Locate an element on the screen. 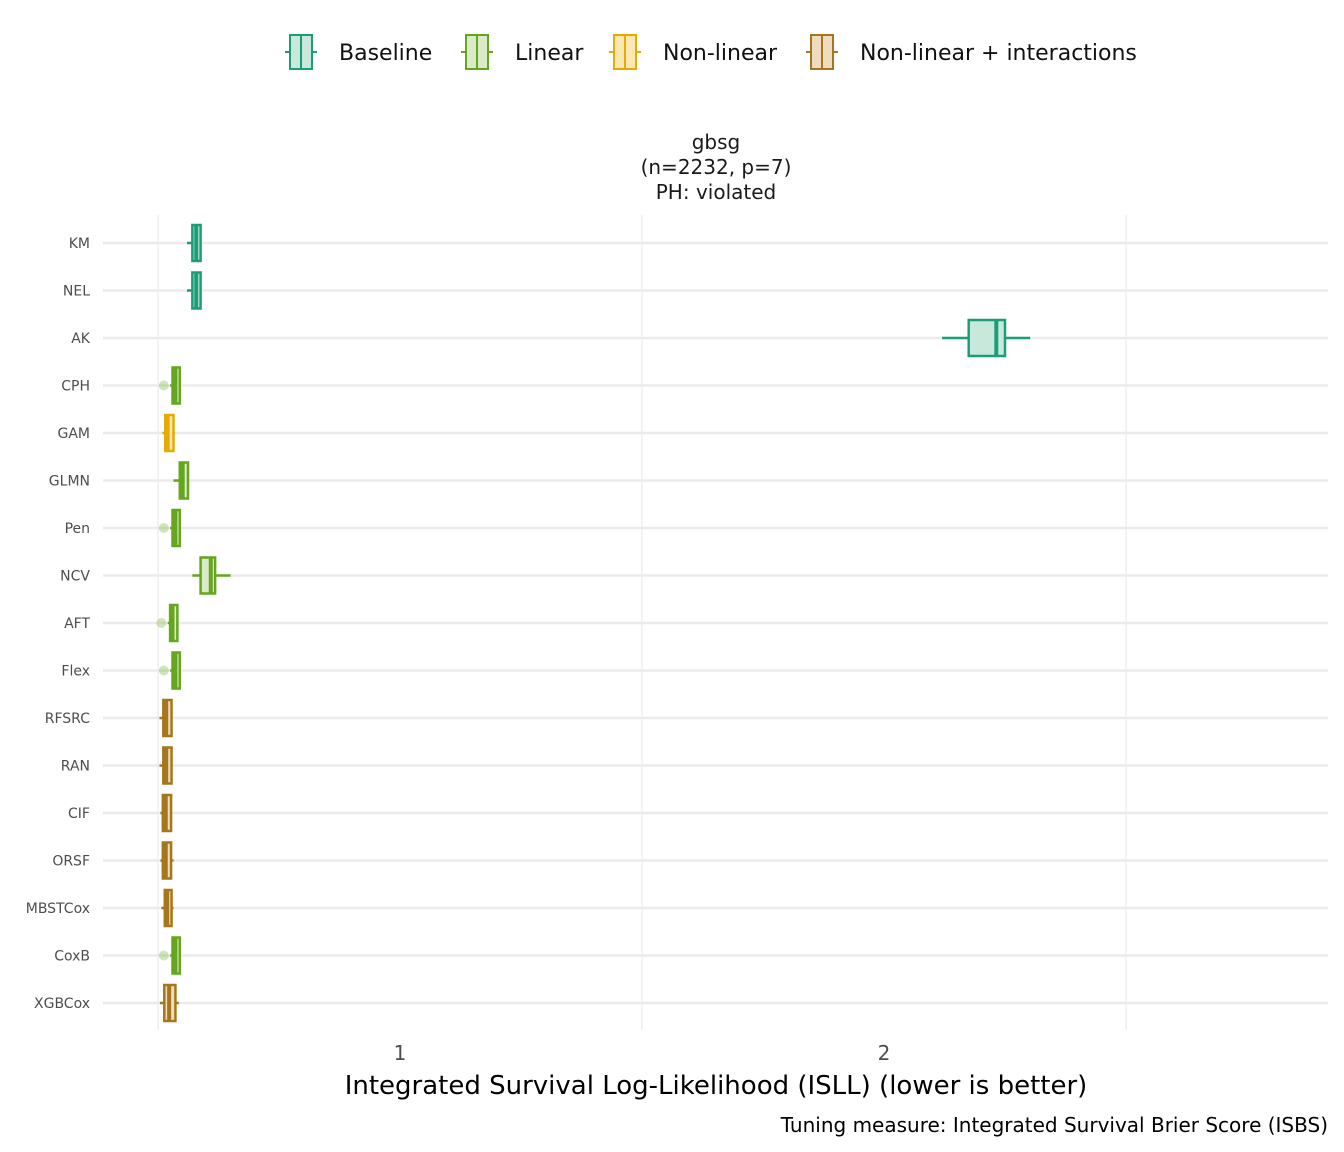  box-coxb is located at coordinates (170, 955).